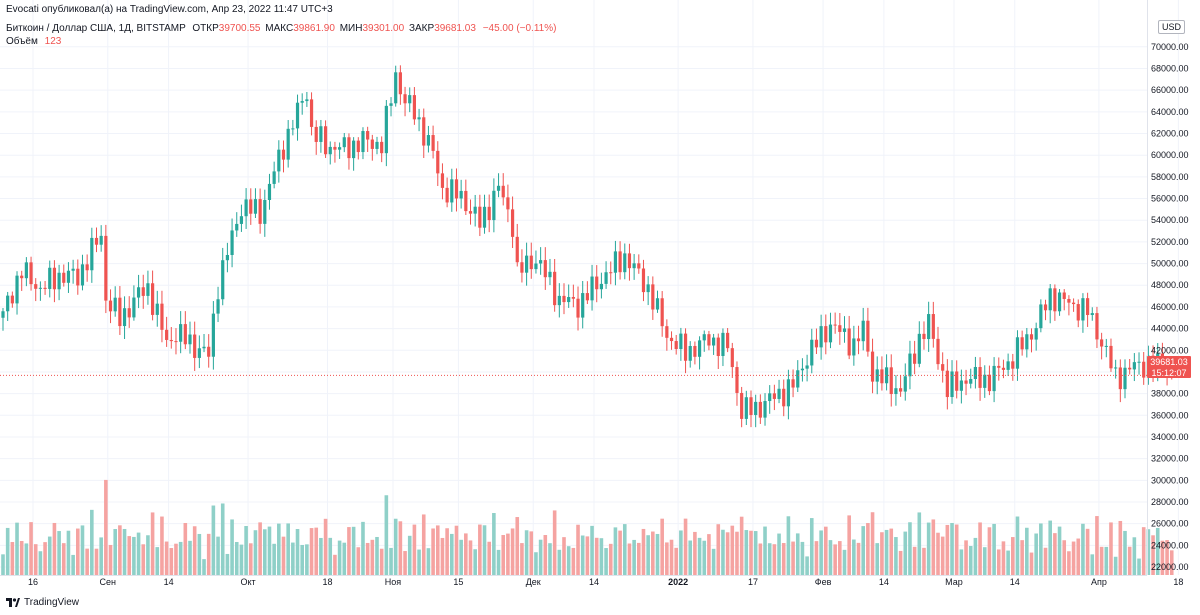 This screenshot has height=615, width=1200. What do you see at coordinates (954, 582) in the screenshot?
I see `time-tick-label: Мар` at bounding box center [954, 582].